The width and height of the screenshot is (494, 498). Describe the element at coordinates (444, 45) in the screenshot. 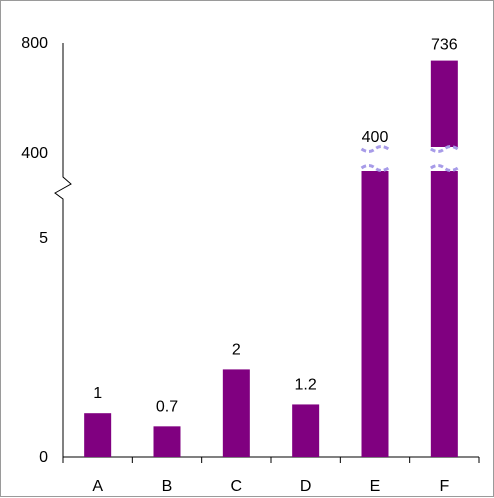

I see `data-label-f: 736` at that location.